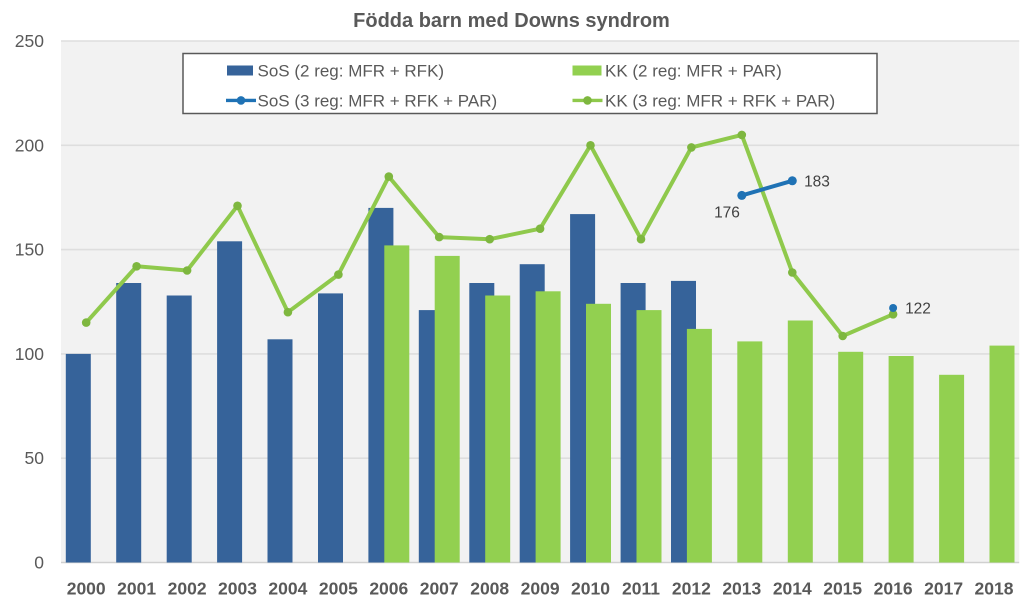 The image size is (1024, 613). Describe the element at coordinates (943, 589) in the screenshot. I see `svg-text: 2017` at that location.